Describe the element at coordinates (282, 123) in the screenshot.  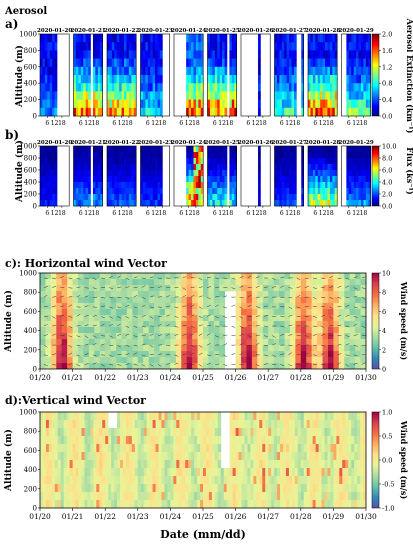
I see `day-tick-label: 6` at that location.